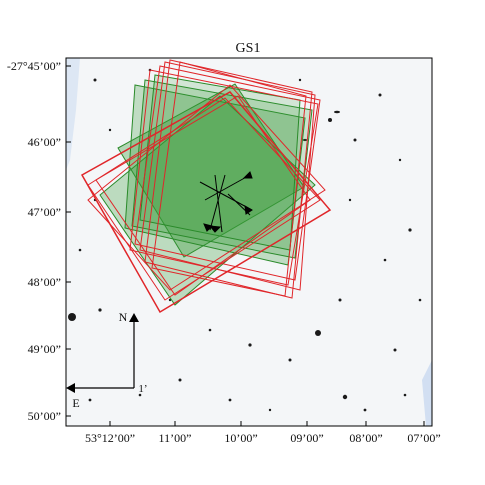 Image resolution: width=485 pixels, height=485 pixels. What do you see at coordinates (248, 48) in the screenshot?
I see `figure-title: GS1` at bounding box center [248, 48].